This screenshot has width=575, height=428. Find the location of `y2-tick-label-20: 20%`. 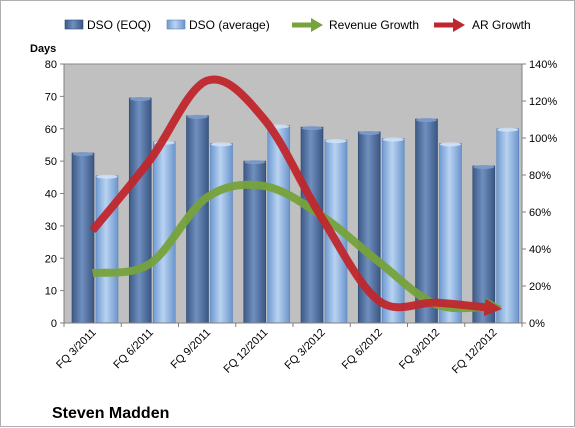

y2-tick-label-20: 20% is located at coordinates (540, 287).